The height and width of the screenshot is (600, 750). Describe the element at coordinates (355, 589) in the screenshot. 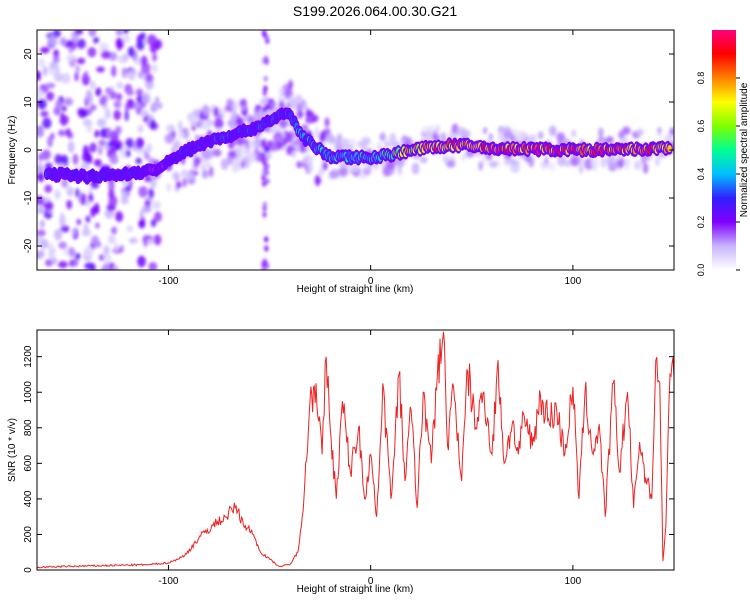

I see `snr-x-label: Height of straight line (km)` at that location.